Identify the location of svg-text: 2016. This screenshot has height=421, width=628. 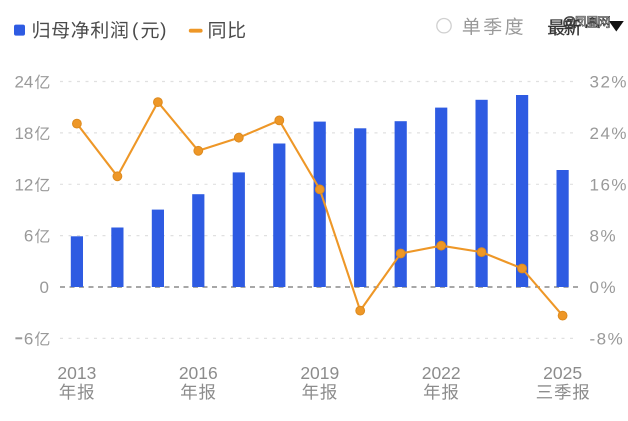
(198, 373).